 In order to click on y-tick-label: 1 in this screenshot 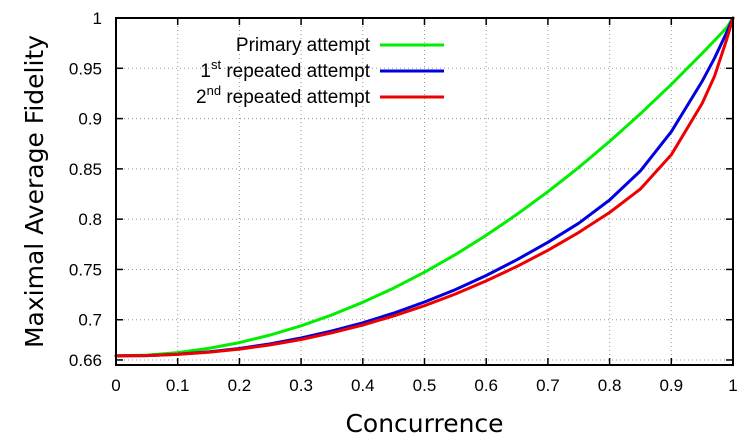, I will do `click(97, 18)`.